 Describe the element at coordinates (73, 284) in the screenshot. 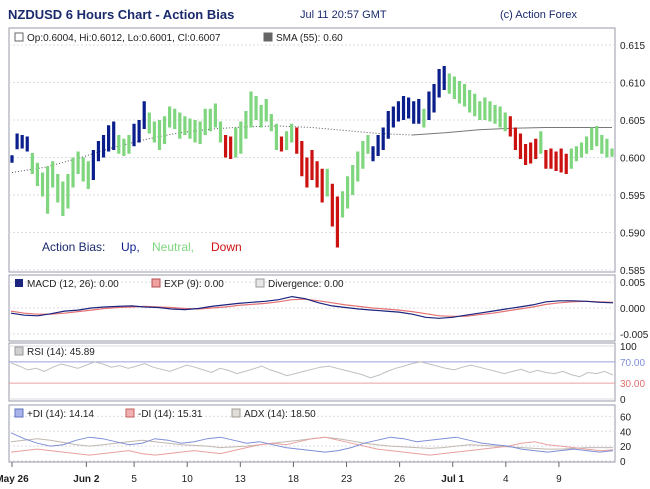

I see `macd-legend: MACD (12, 26): 0.00` at that location.